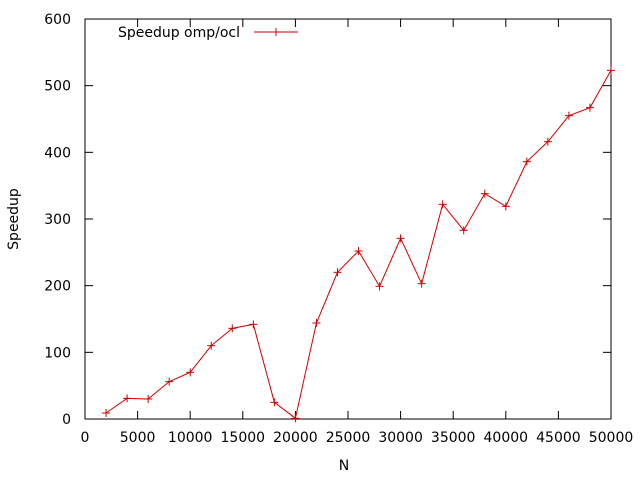 Image resolution: width=640 pixels, height=480 pixels. I want to click on x-tick-label: 25000, so click(348, 438).